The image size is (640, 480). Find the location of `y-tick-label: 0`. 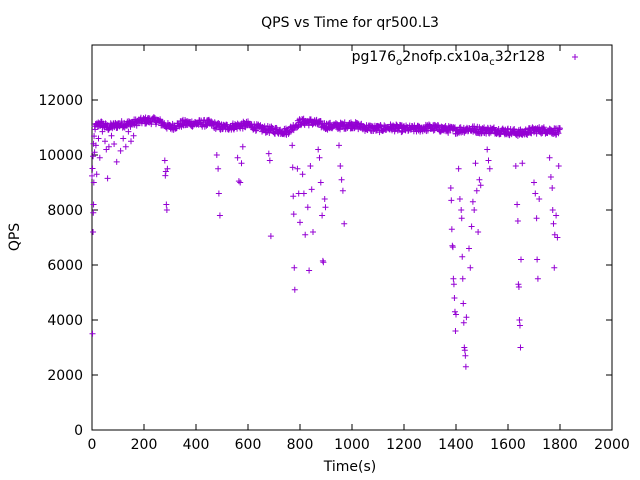

y-tick-label: 0 is located at coordinates (78, 431).